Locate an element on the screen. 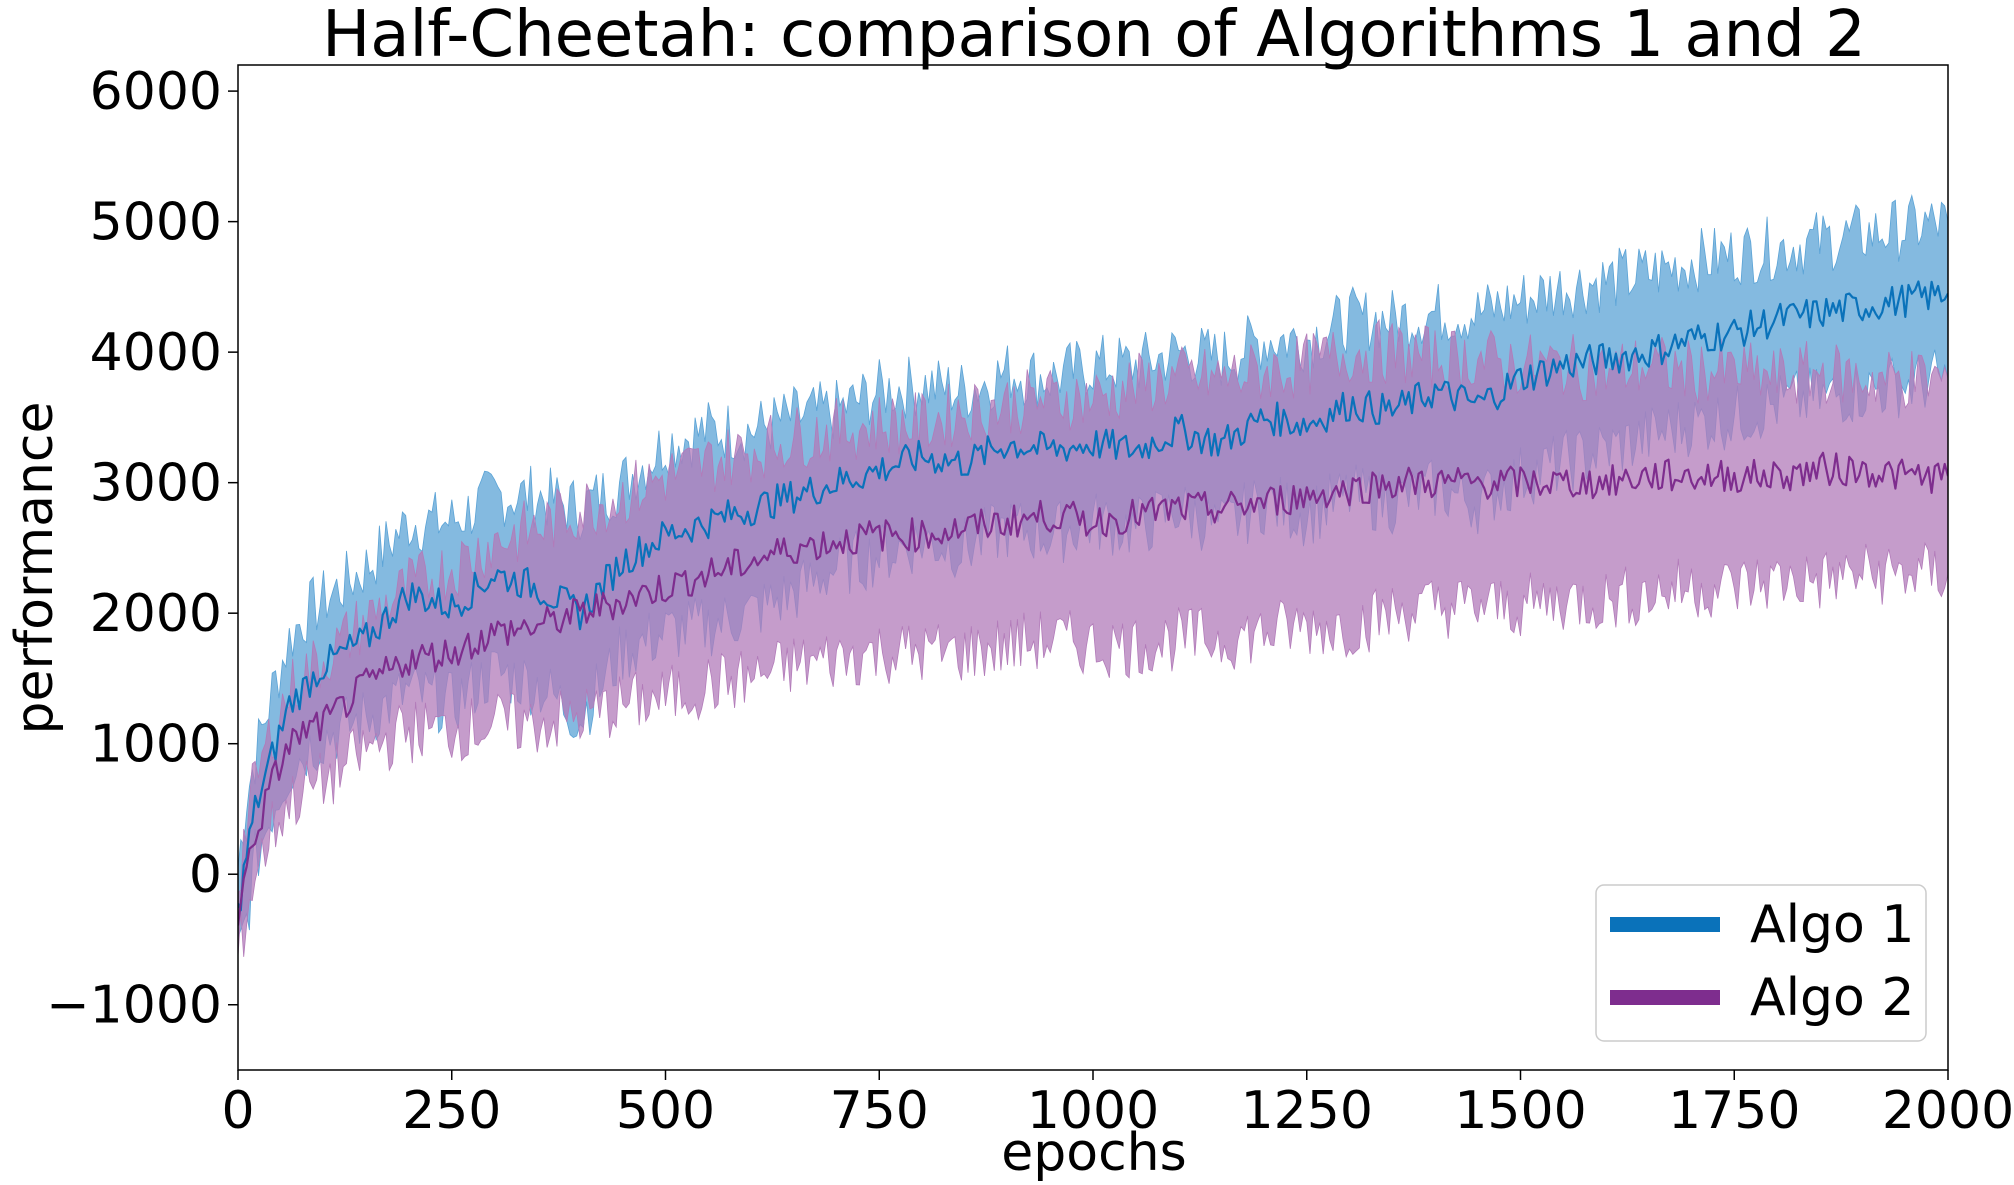  y-axis-ticks: −1000 0 1000 2000 3000 4000 5000 6000 is located at coordinates (142, 549).